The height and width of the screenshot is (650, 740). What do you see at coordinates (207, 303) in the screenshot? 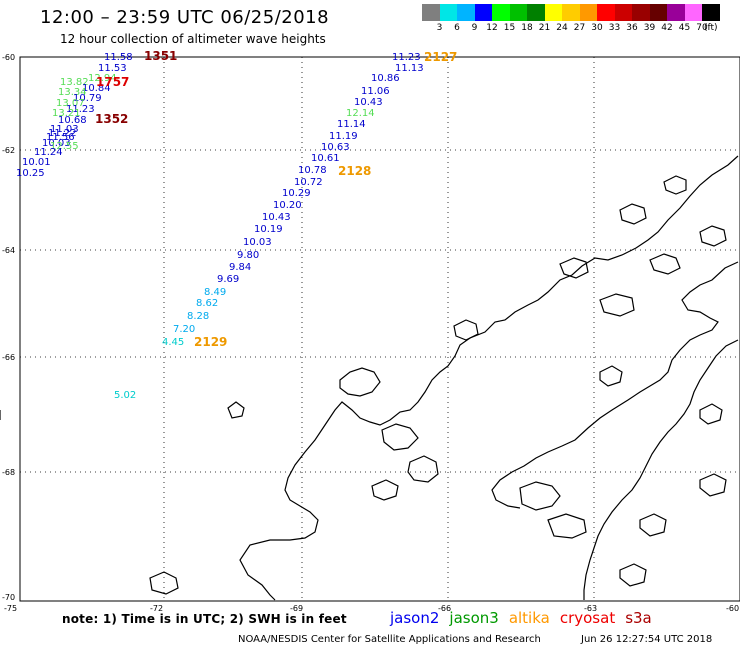
I see `wave-height-value: 8.62` at bounding box center [207, 303].